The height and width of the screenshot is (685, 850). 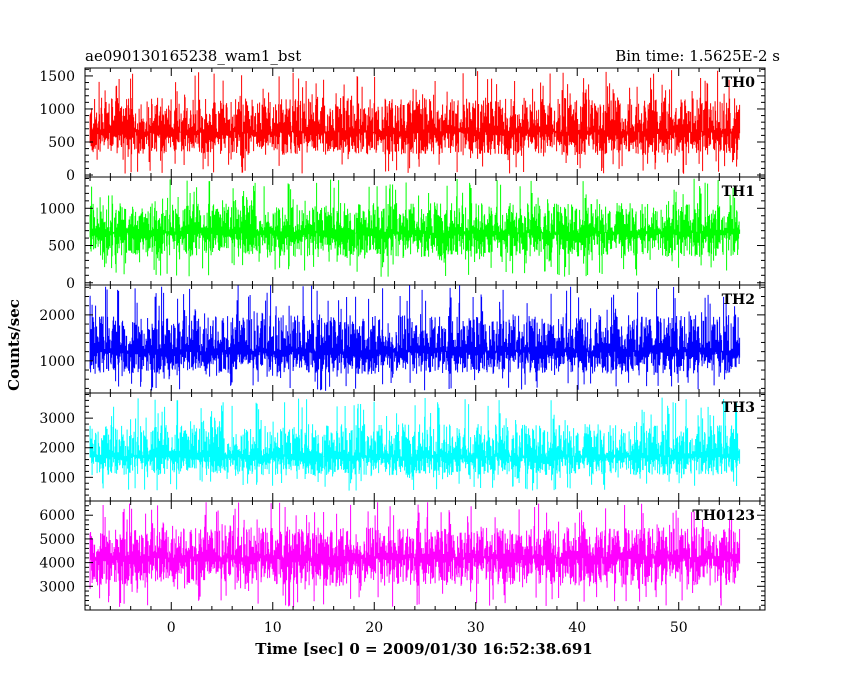 What do you see at coordinates (738, 408) in the screenshot?
I see `panel-label-th3: TH3` at bounding box center [738, 408].